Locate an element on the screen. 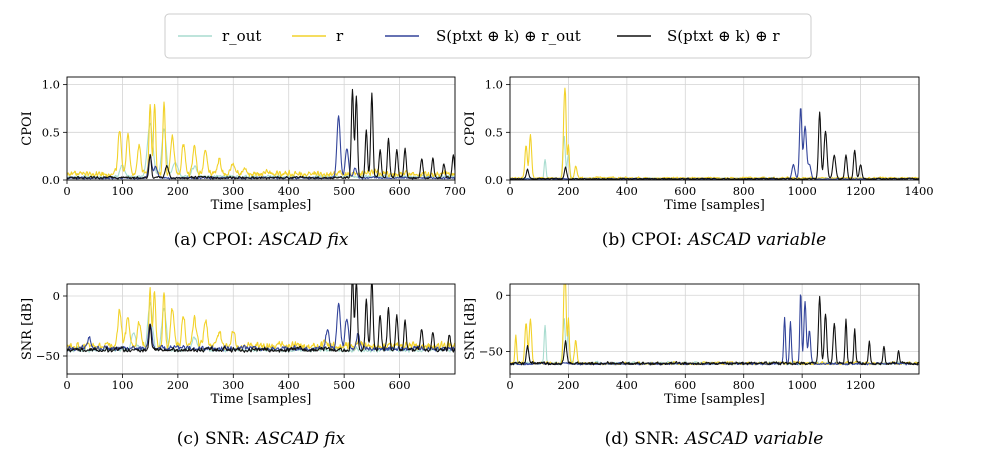 This screenshot has height=472, width=981. legend-entry: S(ptxt ⊕ k) ⊕ r_out is located at coordinates (483, 36).